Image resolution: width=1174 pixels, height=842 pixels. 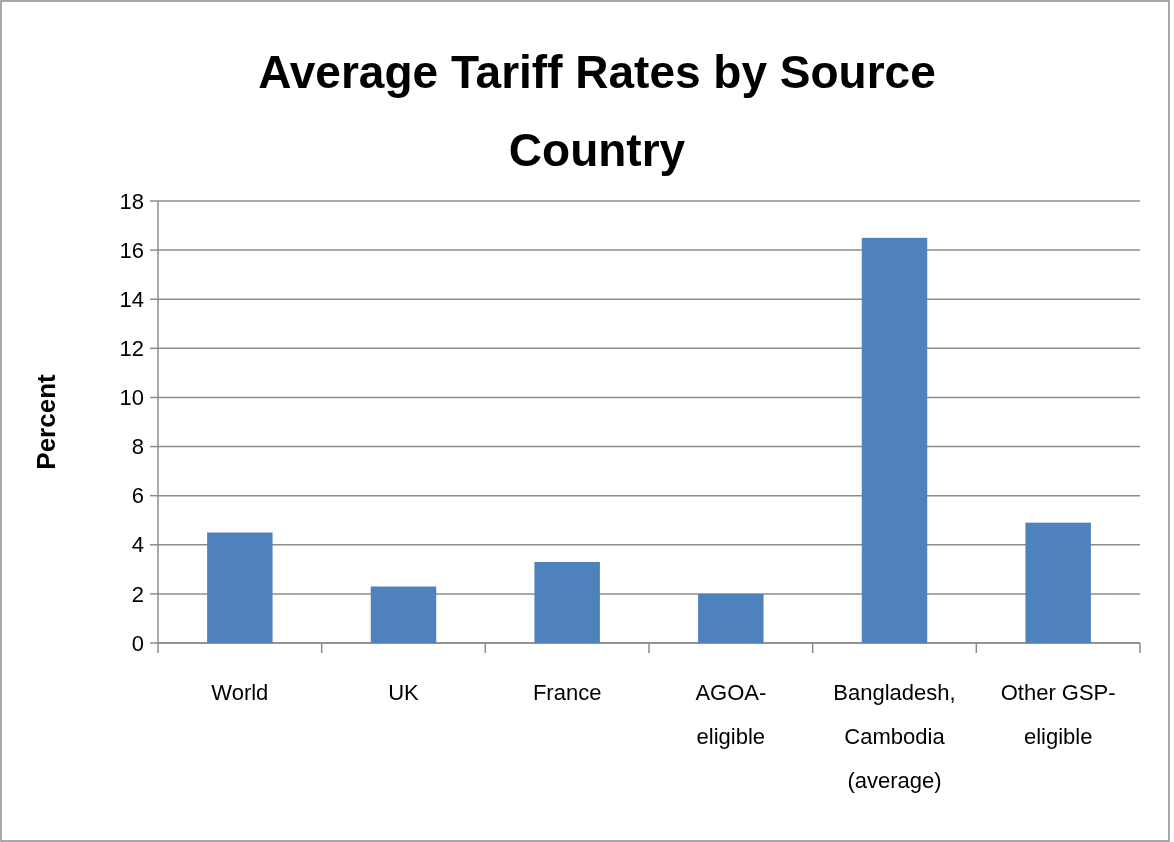 What do you see at coordinates (131, 250) in the screenshot?
I see `y-tick-label: 16` at bounding box center [131, 250].